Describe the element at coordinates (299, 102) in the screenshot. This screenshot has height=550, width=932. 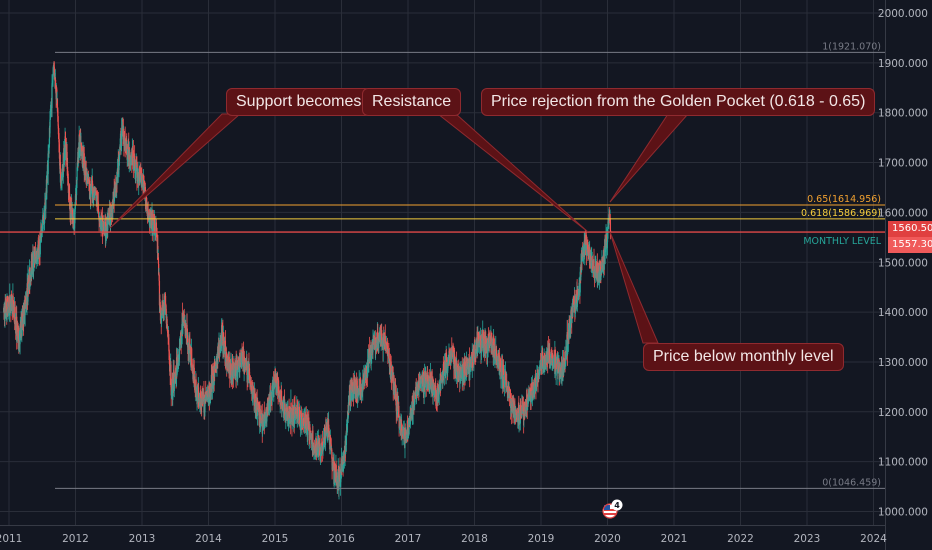
I see `annotation-callout: Support becomes` at that location.